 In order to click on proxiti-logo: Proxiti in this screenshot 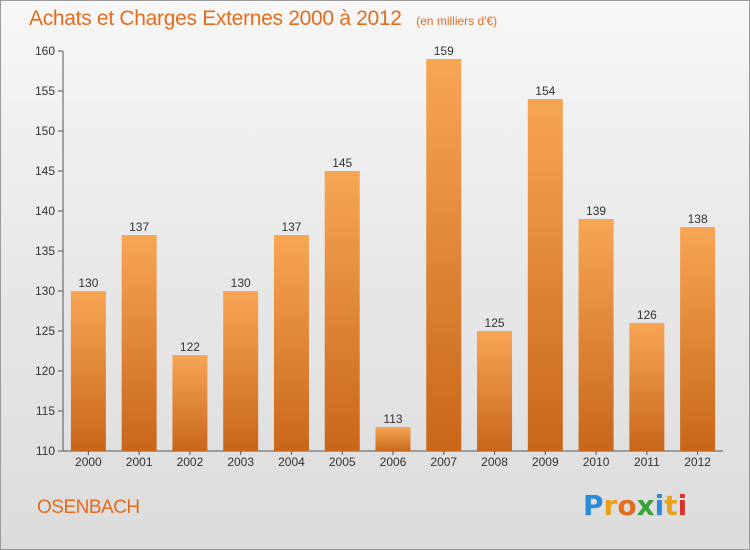, I will do `click(635, 505)`.